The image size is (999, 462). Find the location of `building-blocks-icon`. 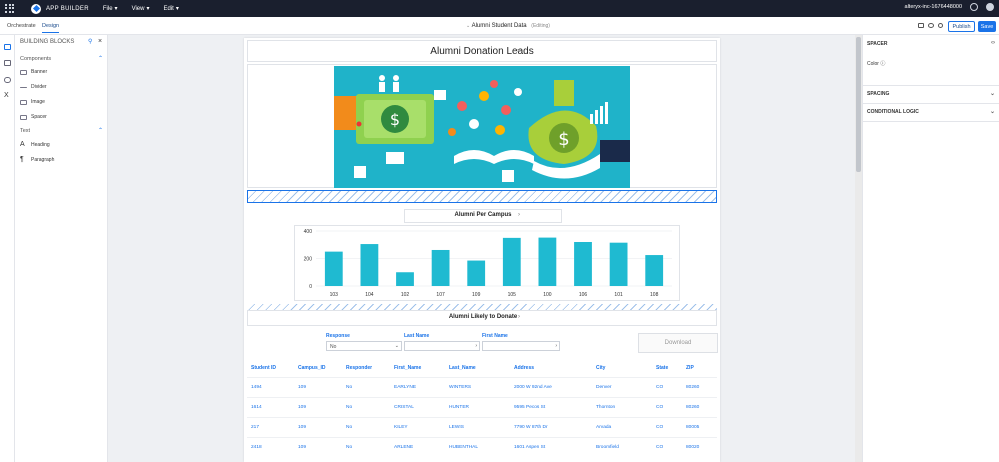

building-blocks-icon is located at coordinates (7, 47).